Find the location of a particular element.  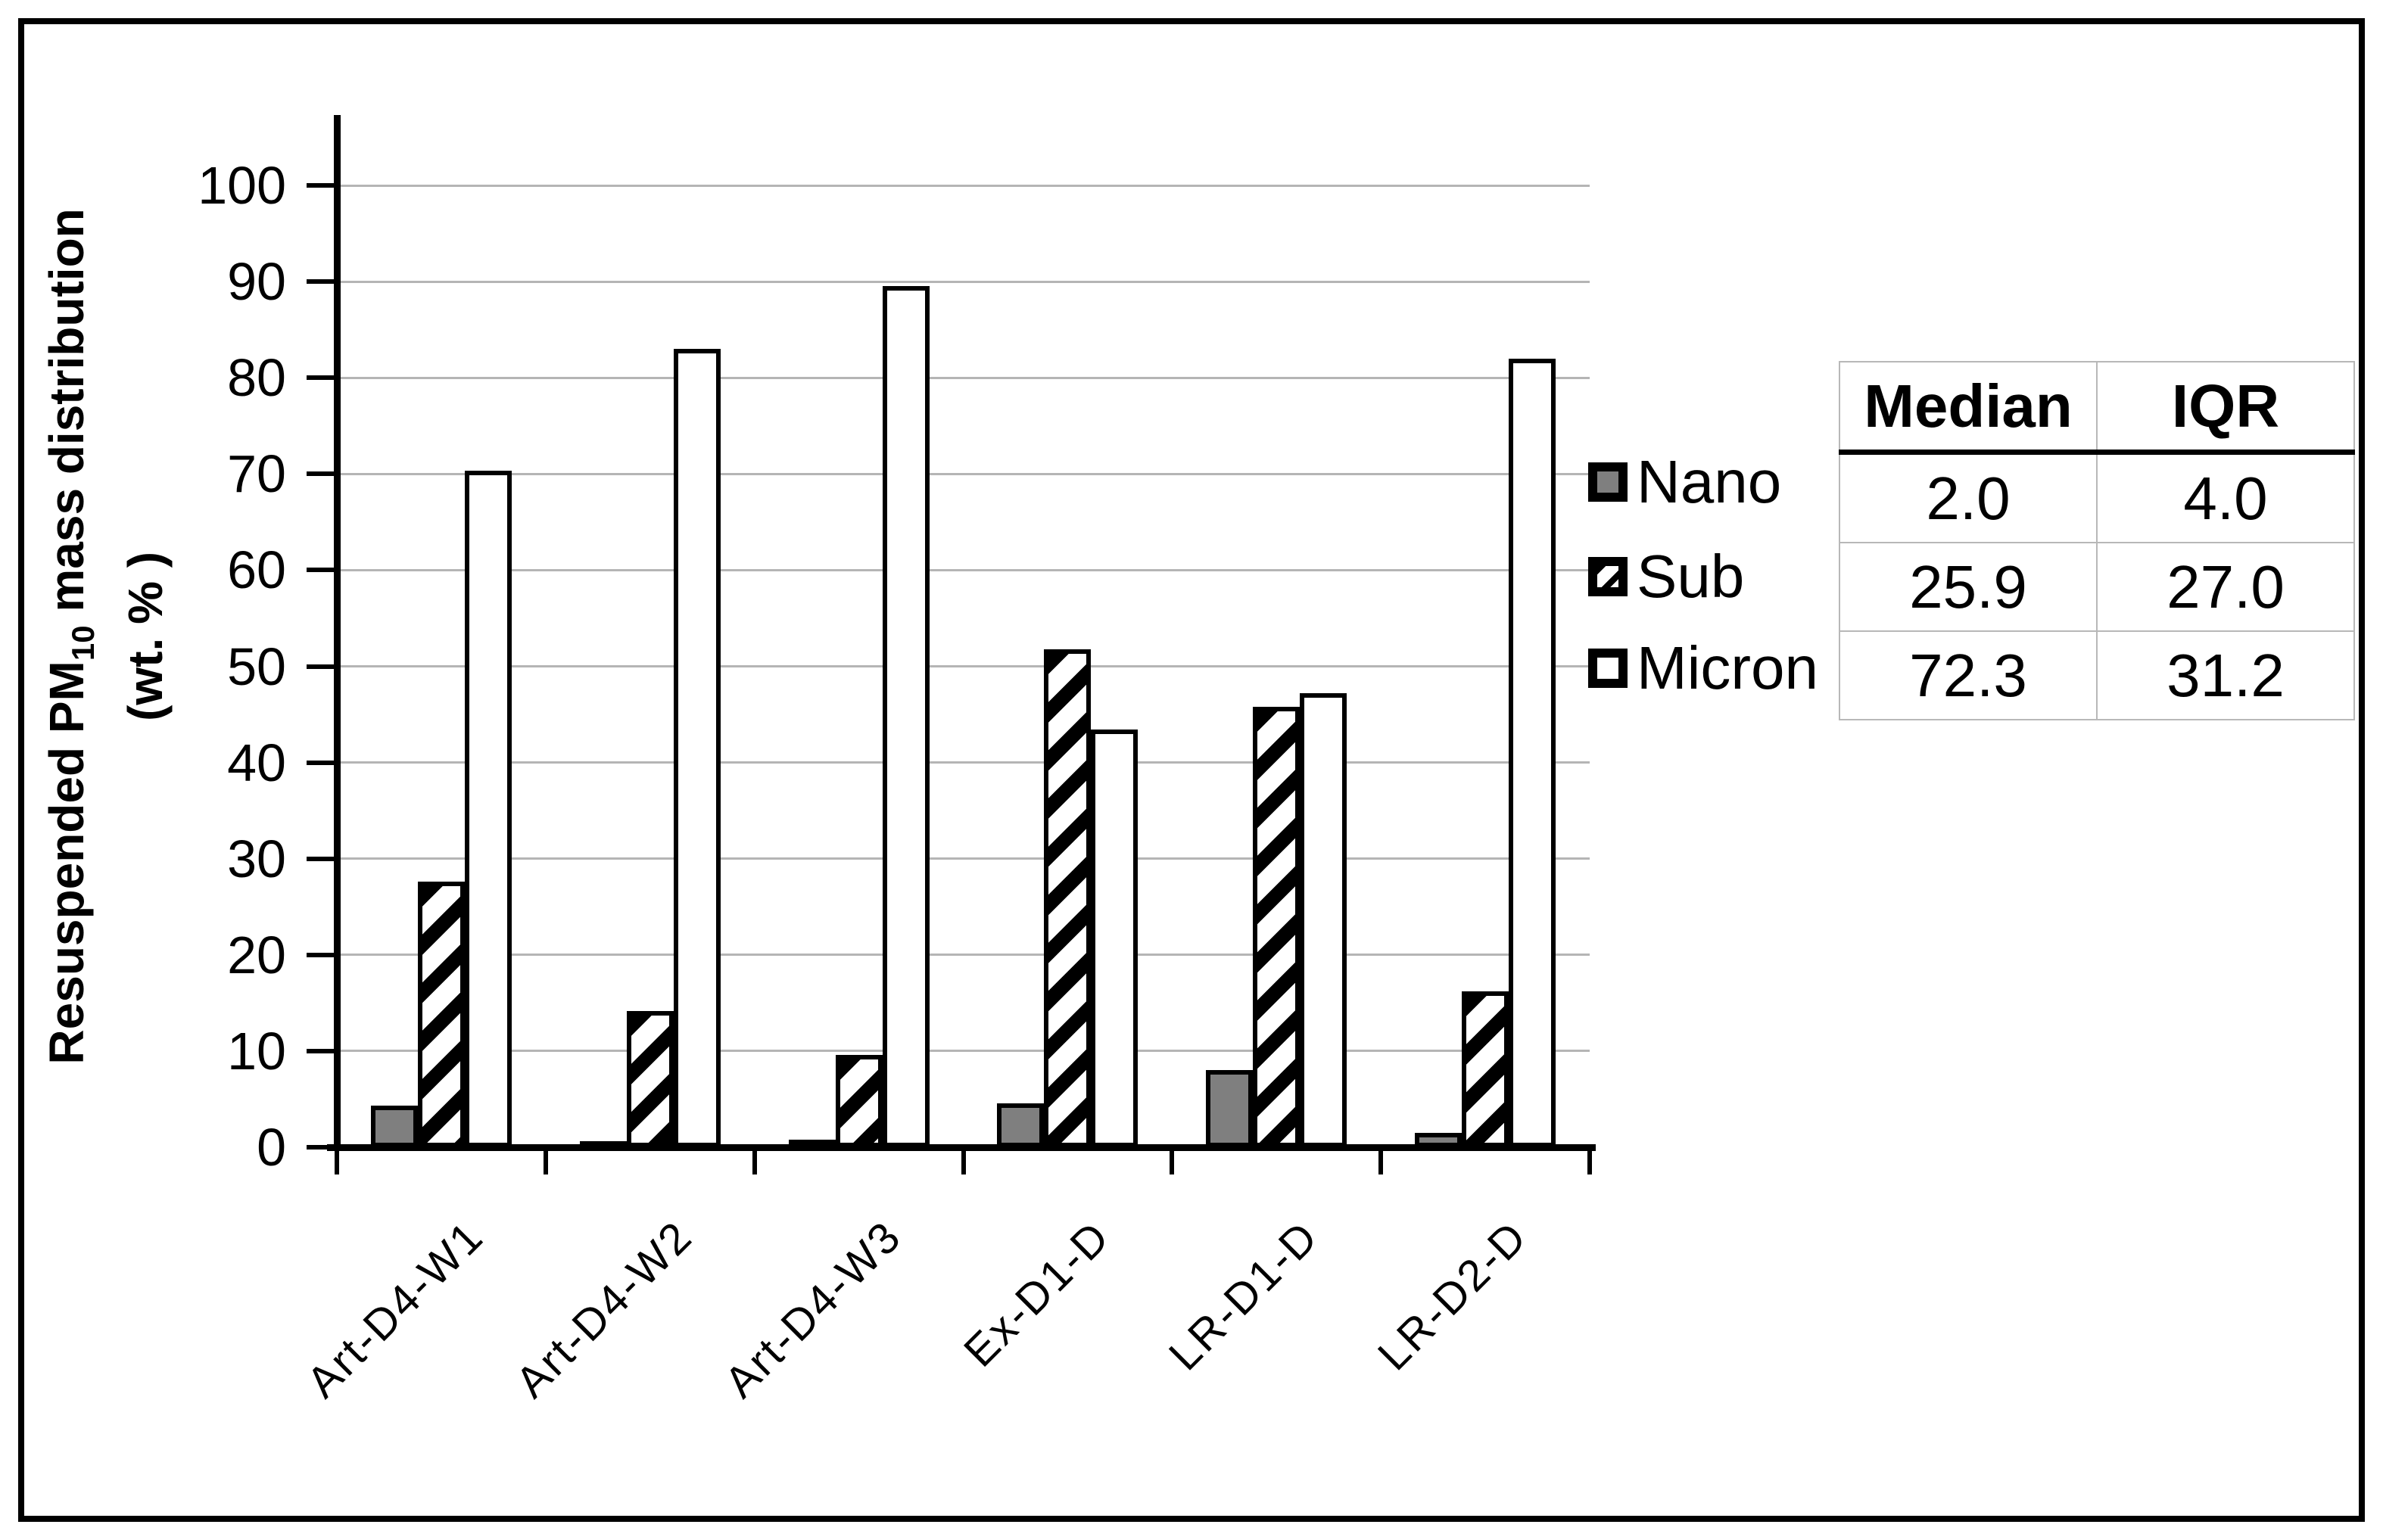

y-tick-label-50: 50 is located at coordinates (256, 666).